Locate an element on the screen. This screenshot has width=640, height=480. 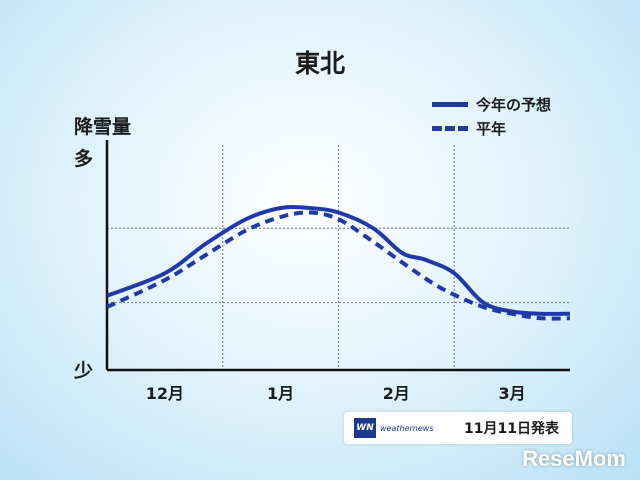
legend-item-normal: 平年 is located at coordinates (491, 128).